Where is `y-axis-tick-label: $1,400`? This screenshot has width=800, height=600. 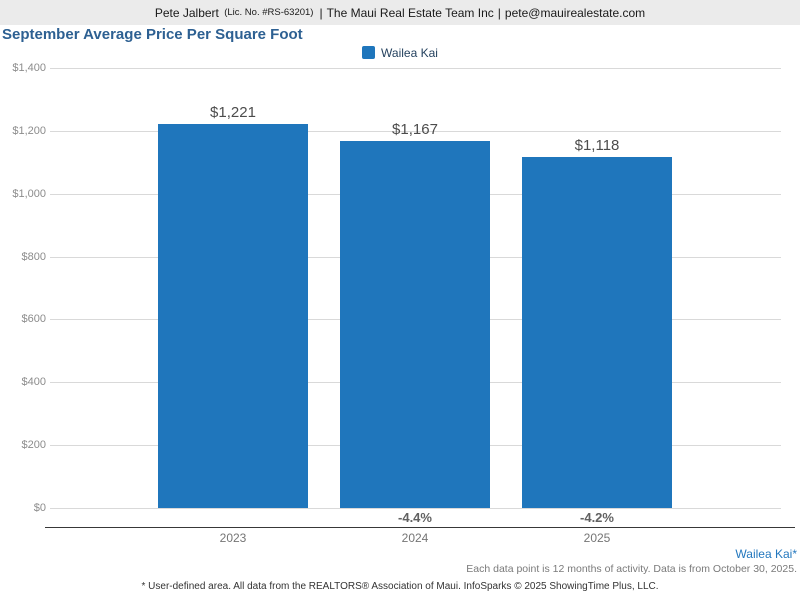
y-axis-tick-label: $1,400 is located at coordinates (29, 68).